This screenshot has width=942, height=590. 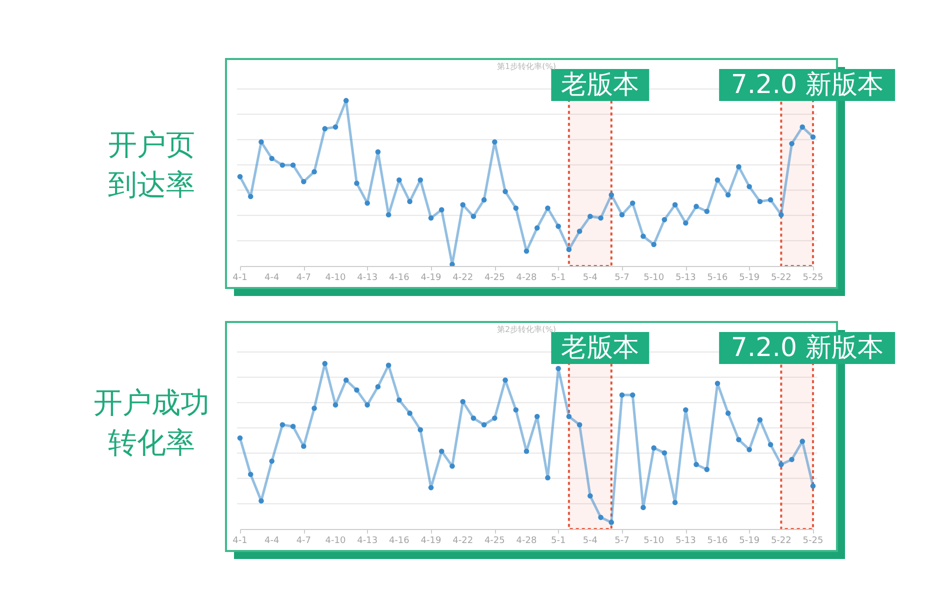 What do you see at coordinates (600, 85) in the screenshot?
I see `band-label: 老版本` at bounding box center [600, 85].